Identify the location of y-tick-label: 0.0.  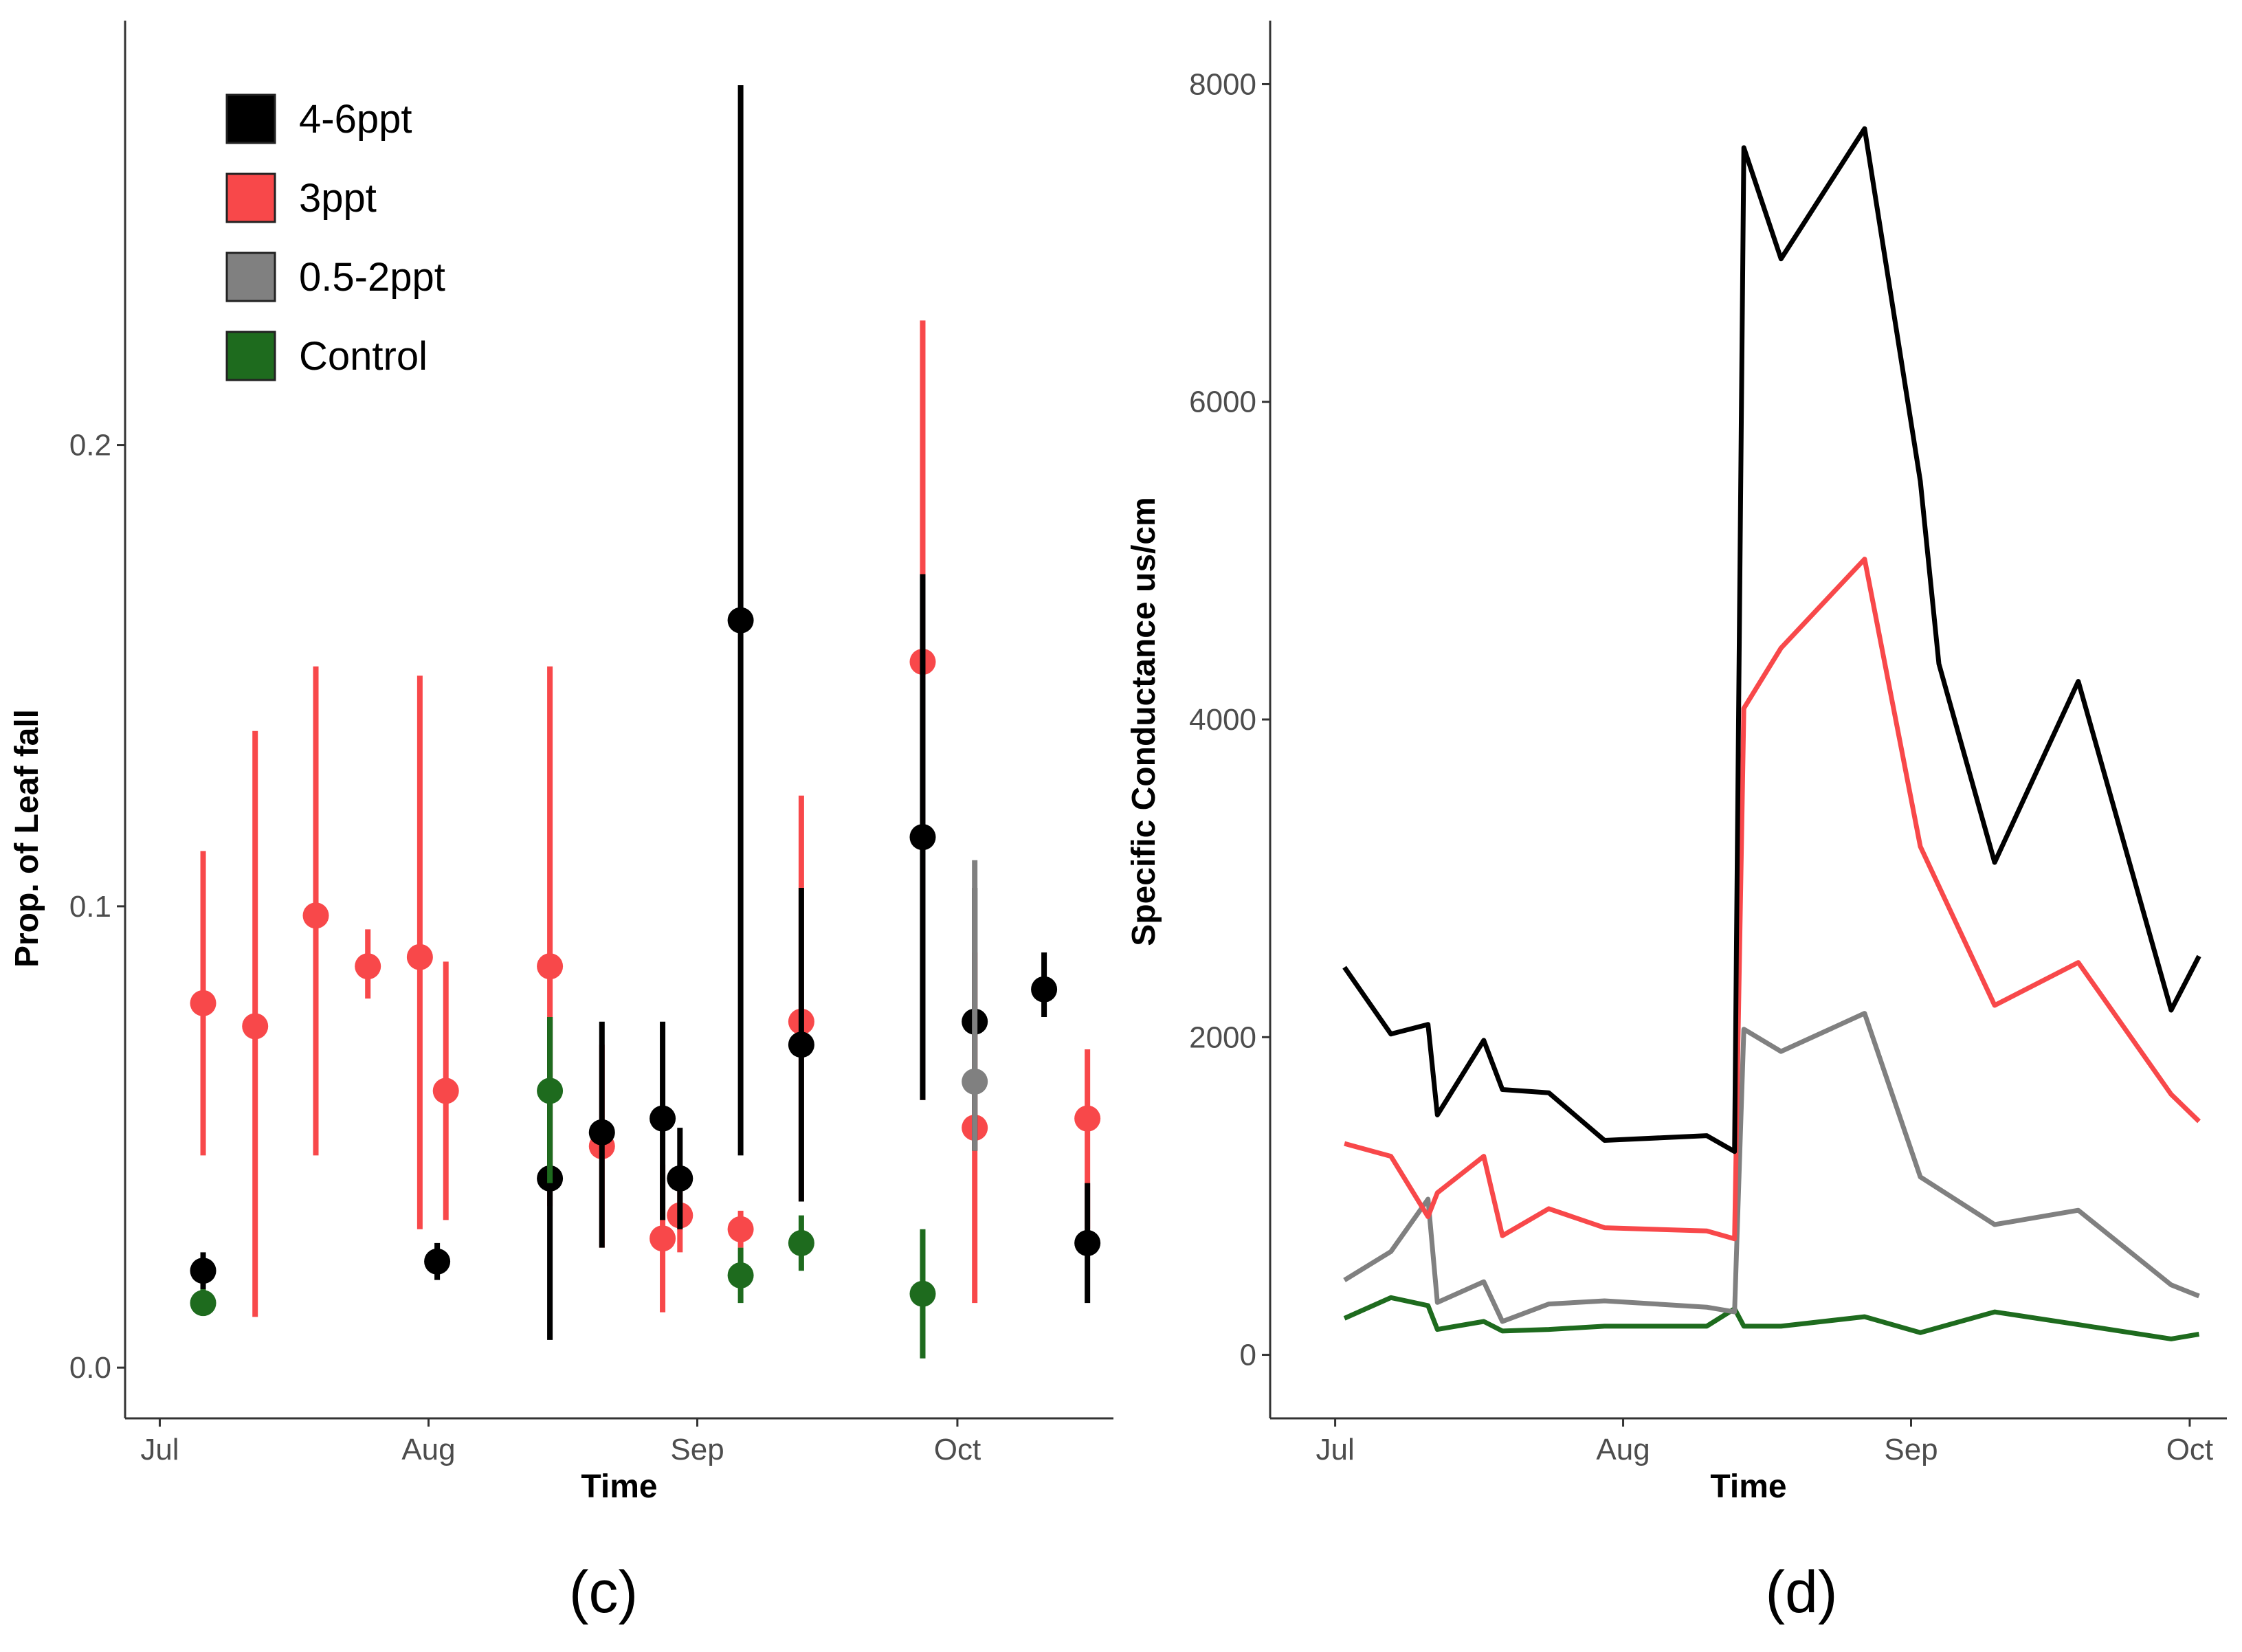
(90, 1368).